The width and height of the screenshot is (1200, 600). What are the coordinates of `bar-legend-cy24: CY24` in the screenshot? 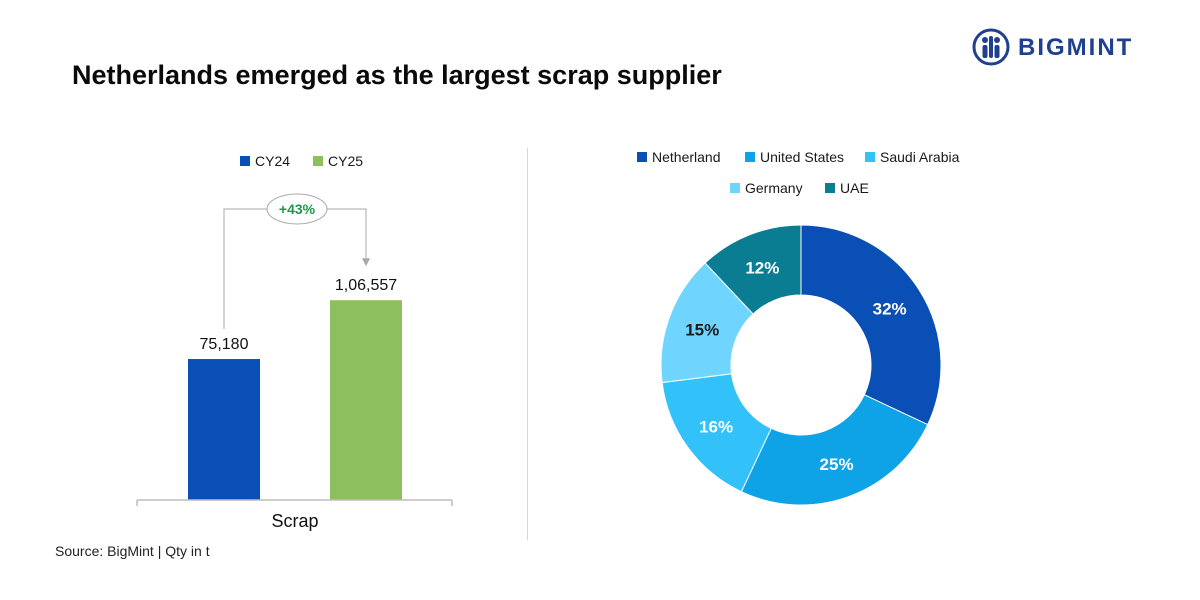 It's located at (265, 161).